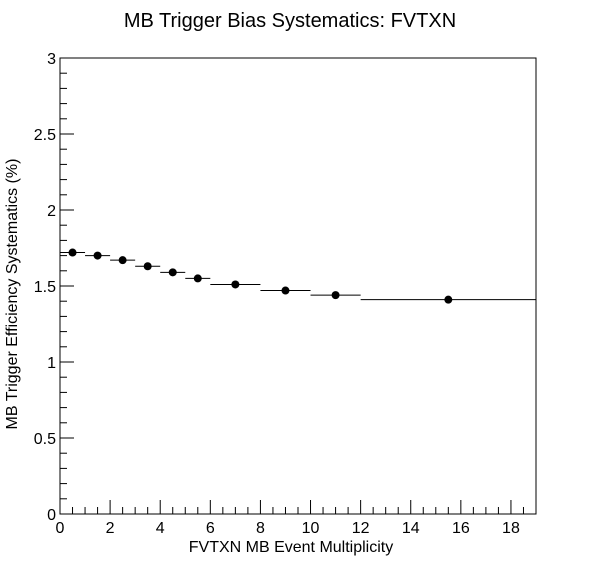 The height and width of the screenshot is (577, 596). I want to click on x-axis-label: FVTXN MB Event Multiplicity, so click(291, 547).